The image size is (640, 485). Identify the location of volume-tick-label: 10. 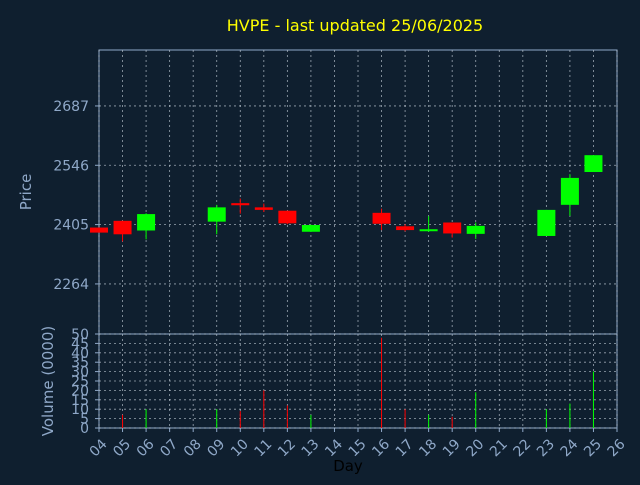
(80, 410).